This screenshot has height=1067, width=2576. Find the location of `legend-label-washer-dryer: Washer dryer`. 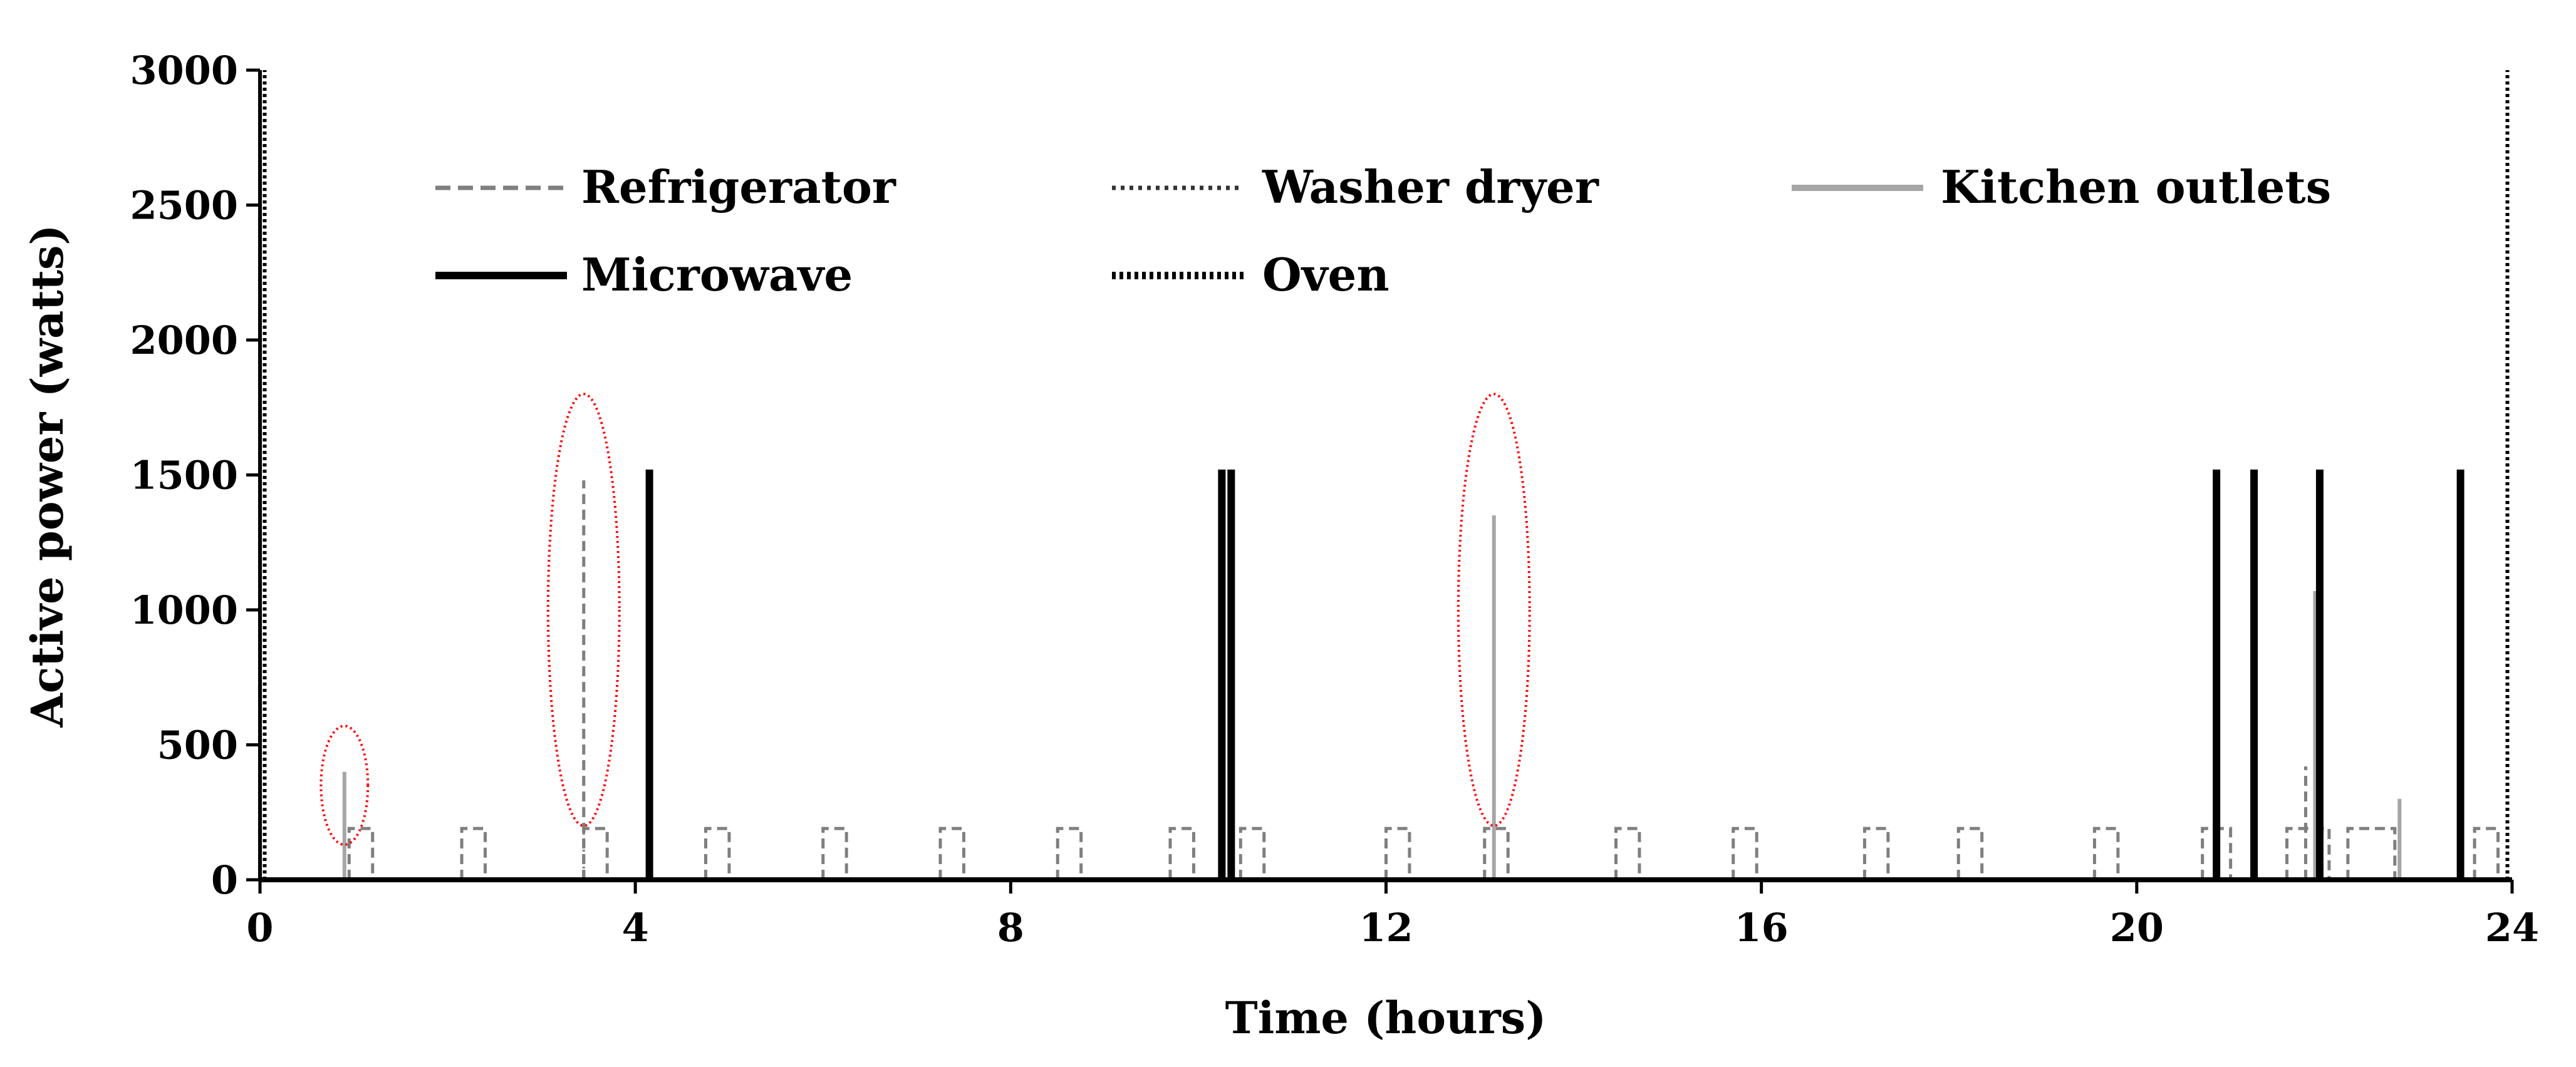

legend-label-washer-dryer: Washer dryer is located at coordinates (1430, 187).